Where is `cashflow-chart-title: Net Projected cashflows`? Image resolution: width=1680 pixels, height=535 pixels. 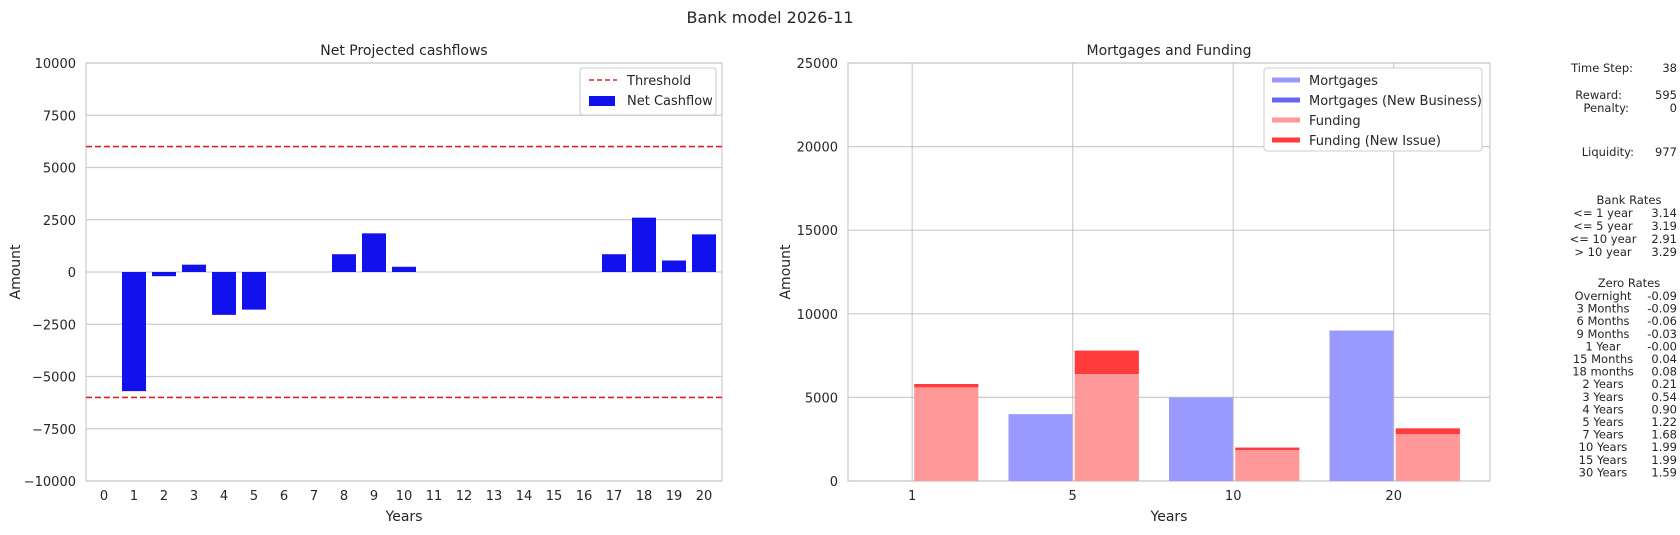 cashflow-chart-title: Net Projected cashflows is located at coordinates (403, 51).